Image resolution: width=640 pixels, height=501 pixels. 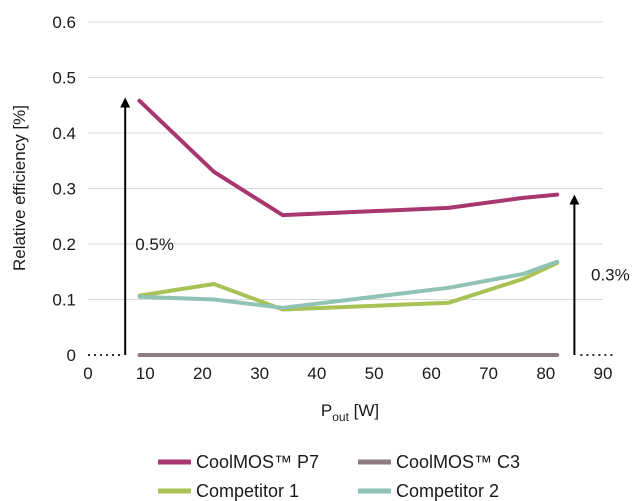 I want to click on y-tick-label: 0.5, so click(x=64, y=78).